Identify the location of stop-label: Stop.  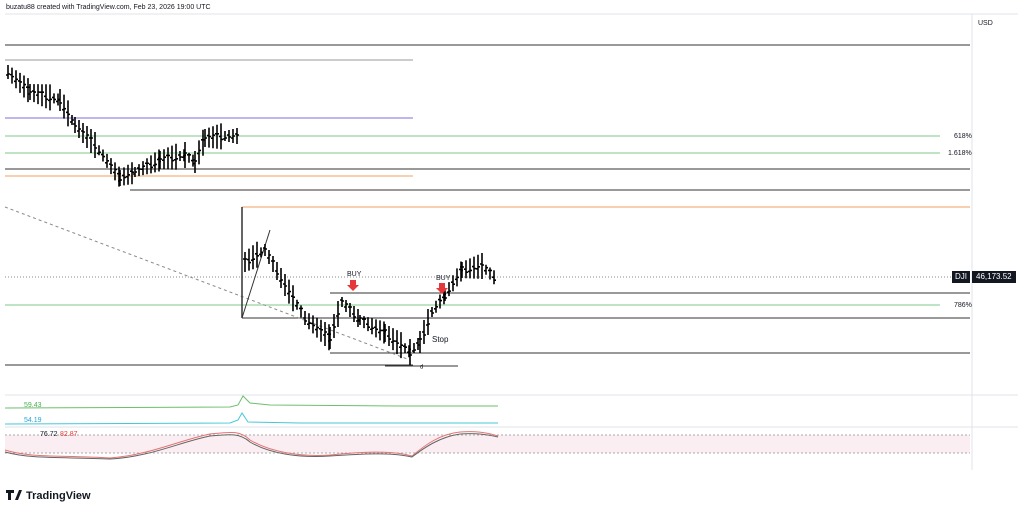
(440, 339).